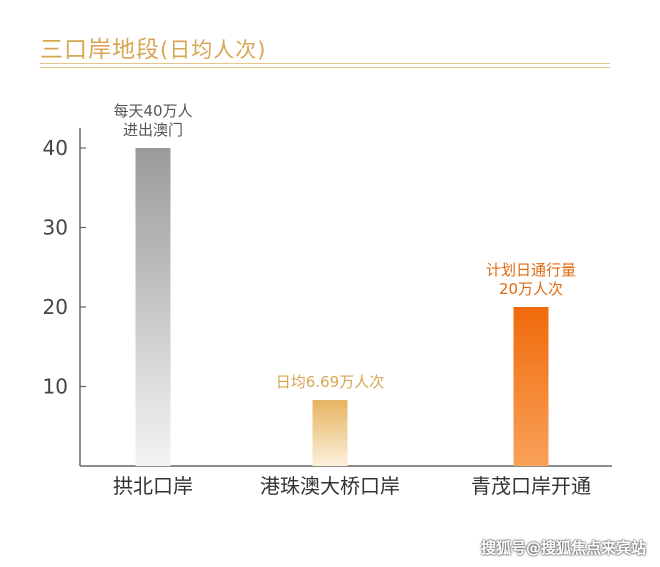 Image resolution: width=660 pixels, height=567 pixels. I want to click on bar-annotation: 进出澳门, so click(153, 130).